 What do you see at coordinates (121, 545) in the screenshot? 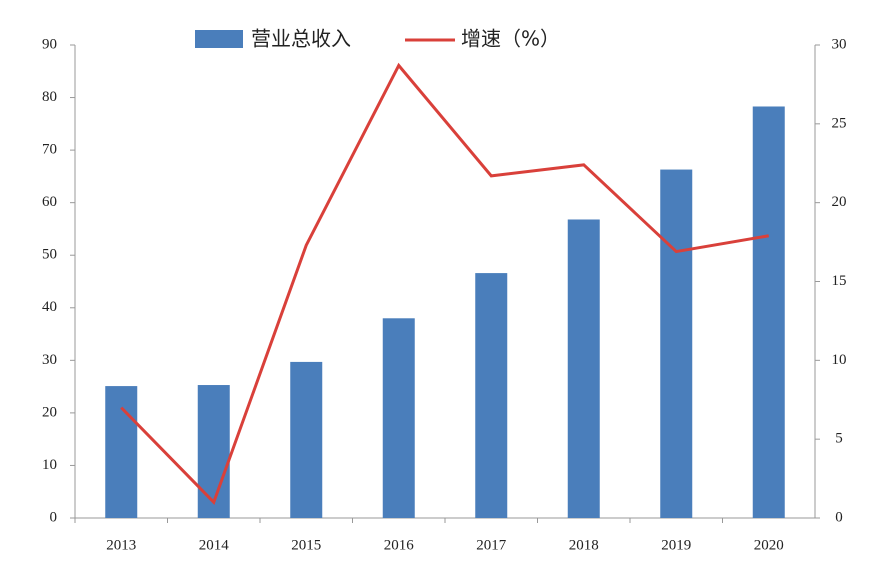
I see `x-tick-label: 2013` at bounding box center [121, 545].